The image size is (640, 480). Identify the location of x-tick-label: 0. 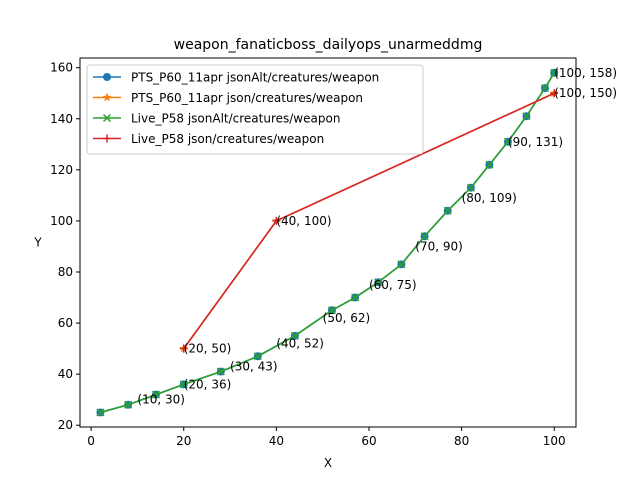
(91, 441).